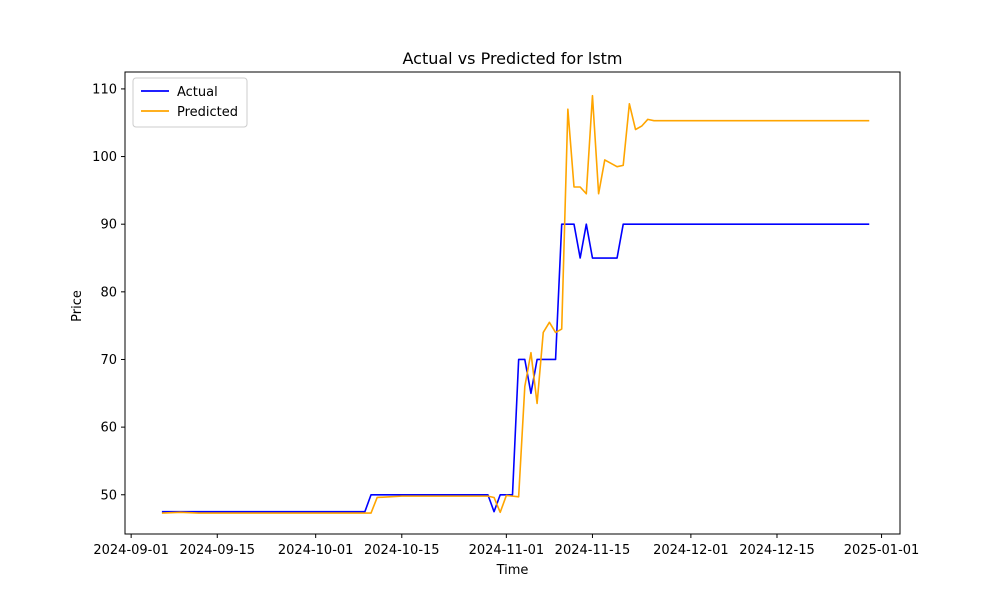  I want to click on y-tick-label: 110, so click(104, 89).